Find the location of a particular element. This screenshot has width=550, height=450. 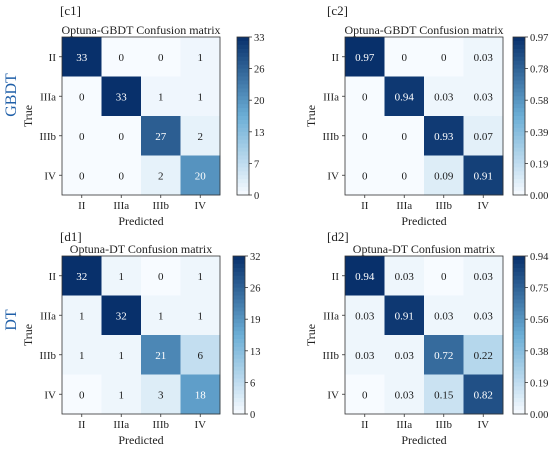

x-tick-label: IIIa is located at coordinates (121, 206).